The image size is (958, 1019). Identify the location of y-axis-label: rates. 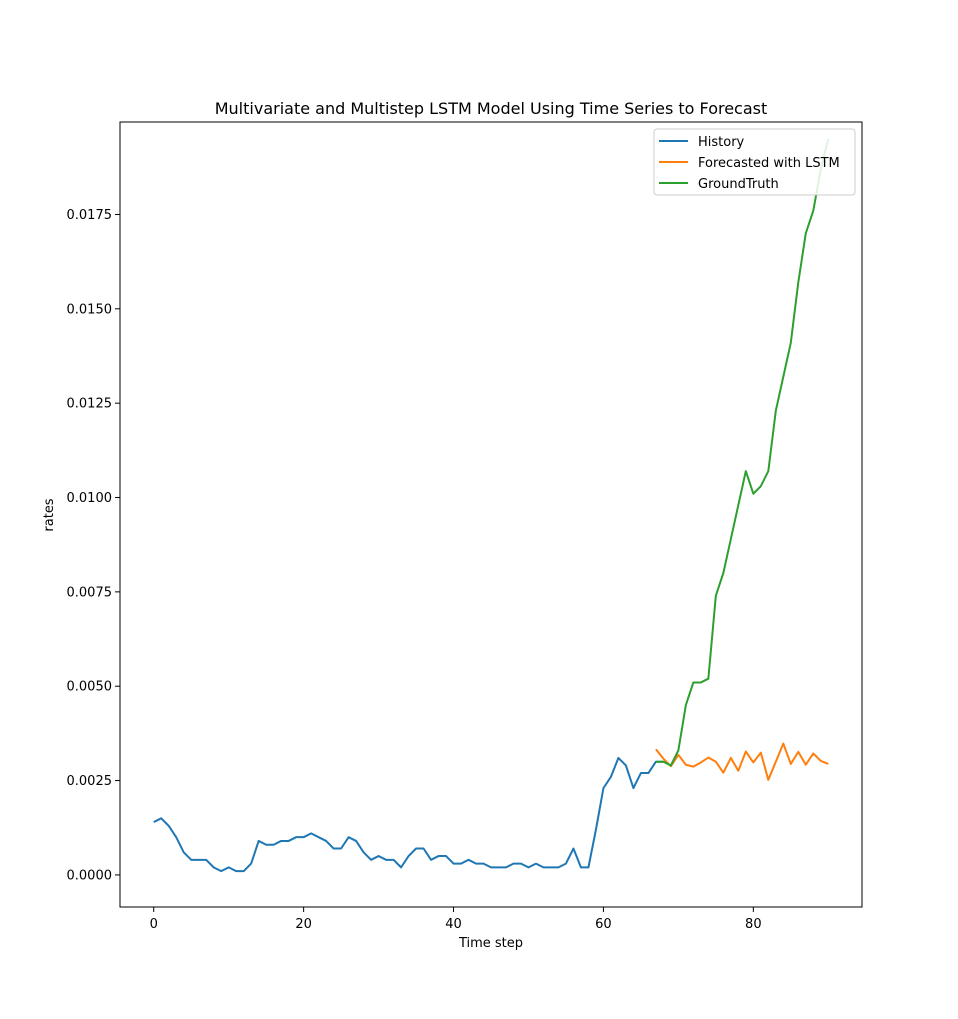
(49, 514).